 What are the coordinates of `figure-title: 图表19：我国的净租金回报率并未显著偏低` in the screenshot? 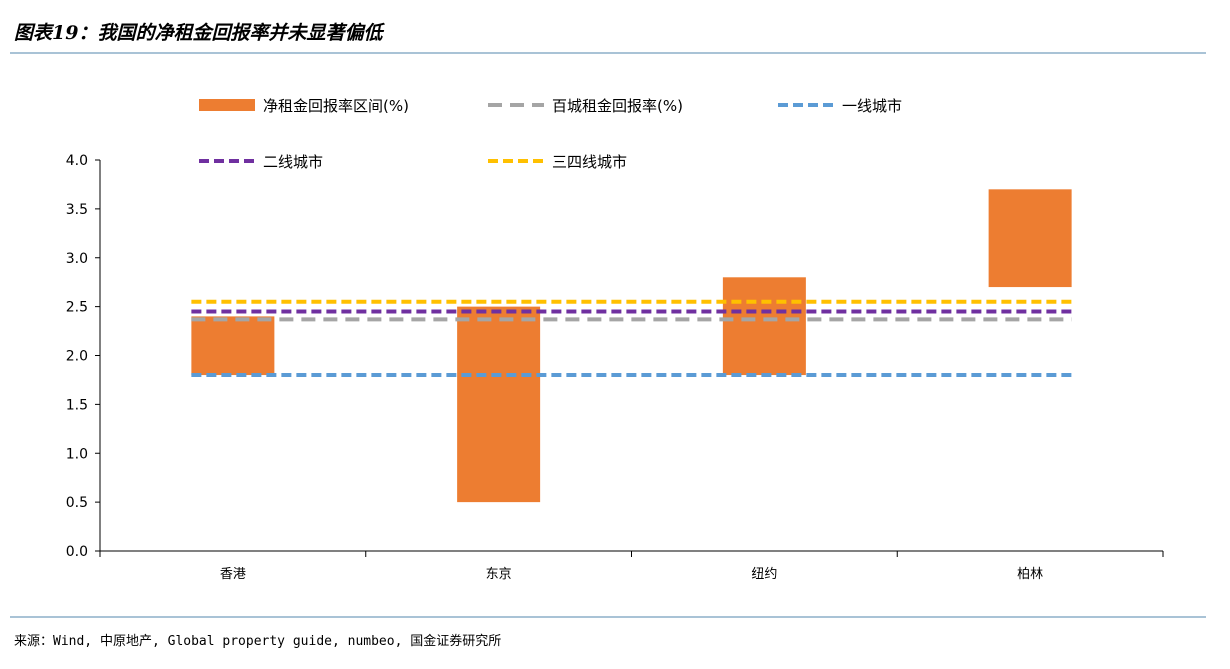 It's located at (198, 33).